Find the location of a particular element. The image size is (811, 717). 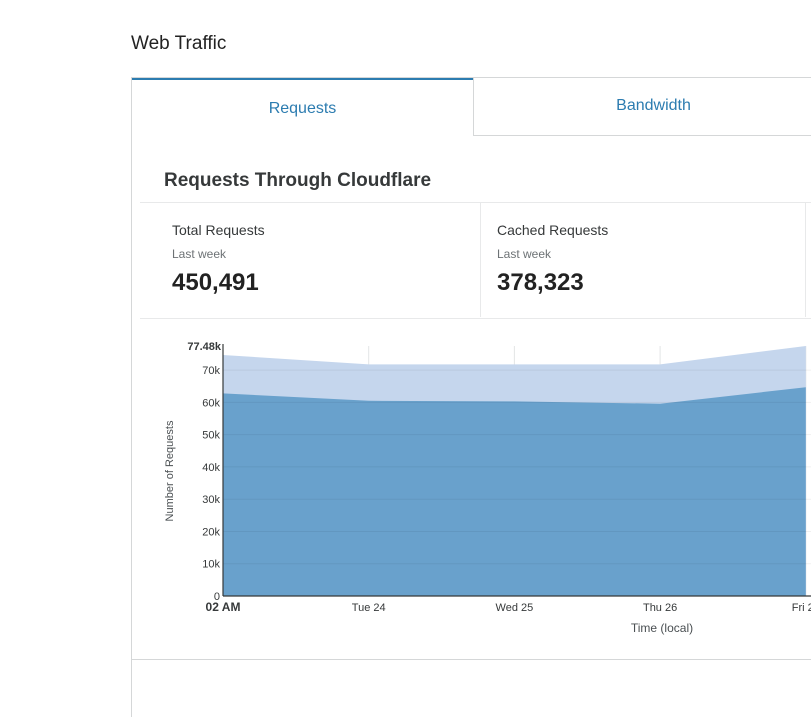

x-tick-label: Thu 26 is located at coordinates (660, 608).